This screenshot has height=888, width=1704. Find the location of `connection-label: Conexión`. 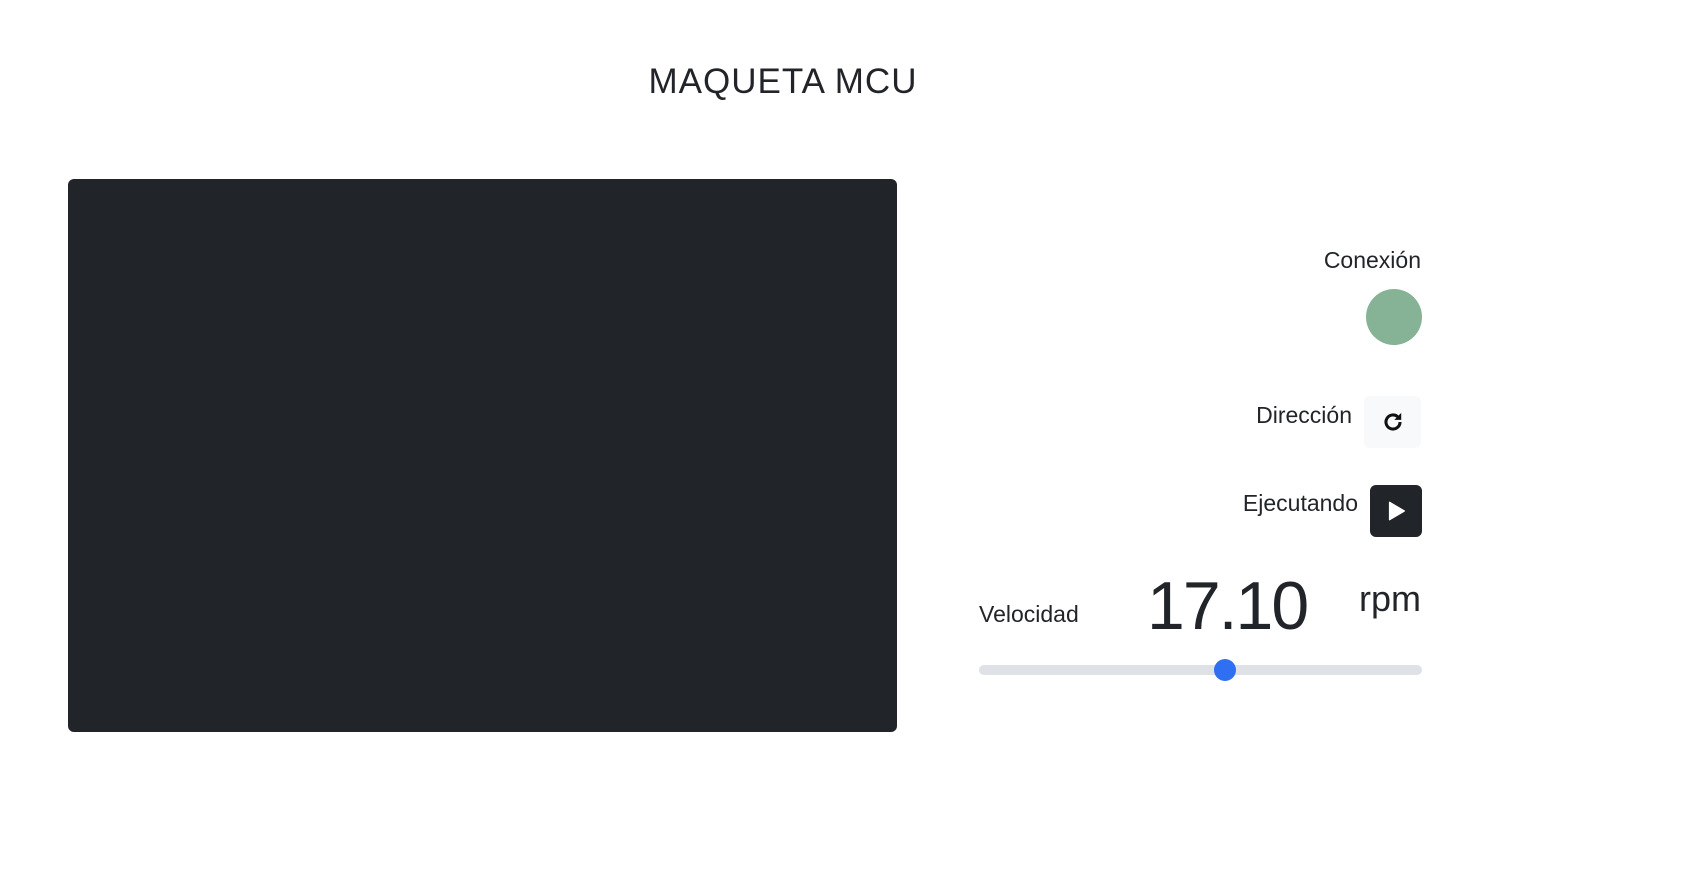

connection-label: Conexión is located at coordinates (1372, 260).